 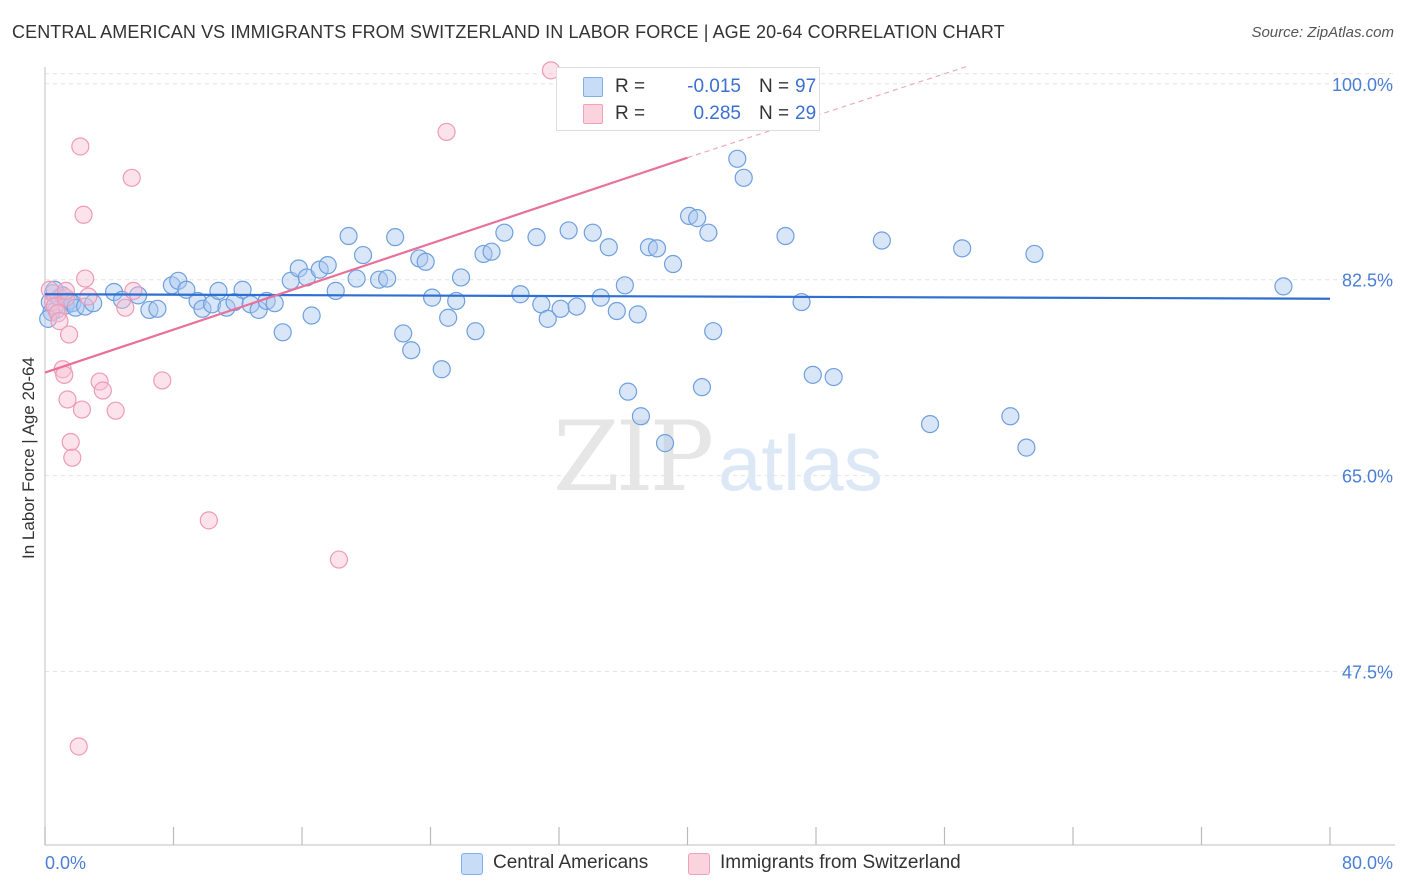 What do you see at coordinates (632, 457) in the screenshot?
I see `watermark-zip: ZIP` at bounding box center [632, 457].